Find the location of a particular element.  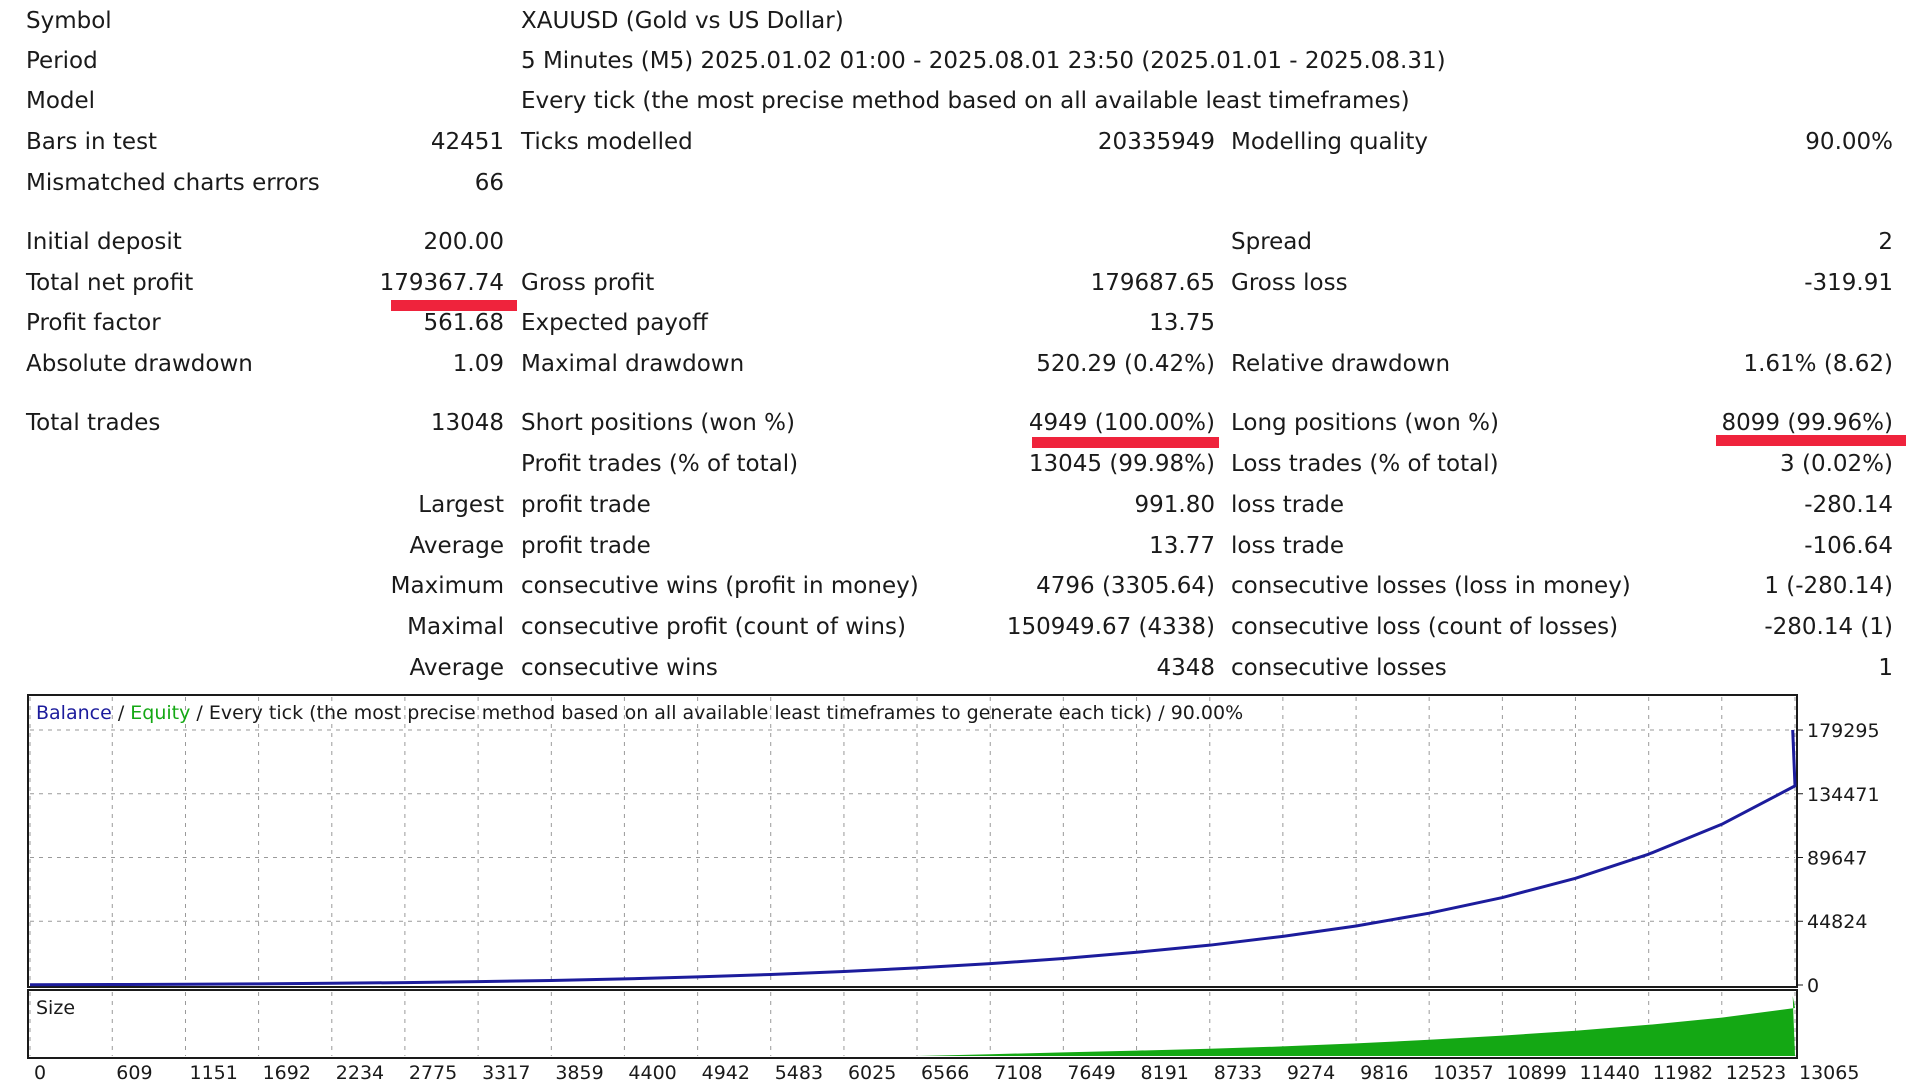

mismatched-errors-value: 66 is located at coordinates (489, 183).